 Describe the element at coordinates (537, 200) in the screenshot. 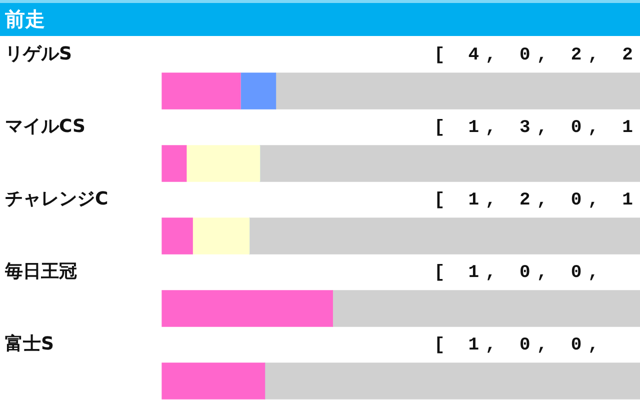

I see `annotation: [ 1, 2, 0, 1` at that location.